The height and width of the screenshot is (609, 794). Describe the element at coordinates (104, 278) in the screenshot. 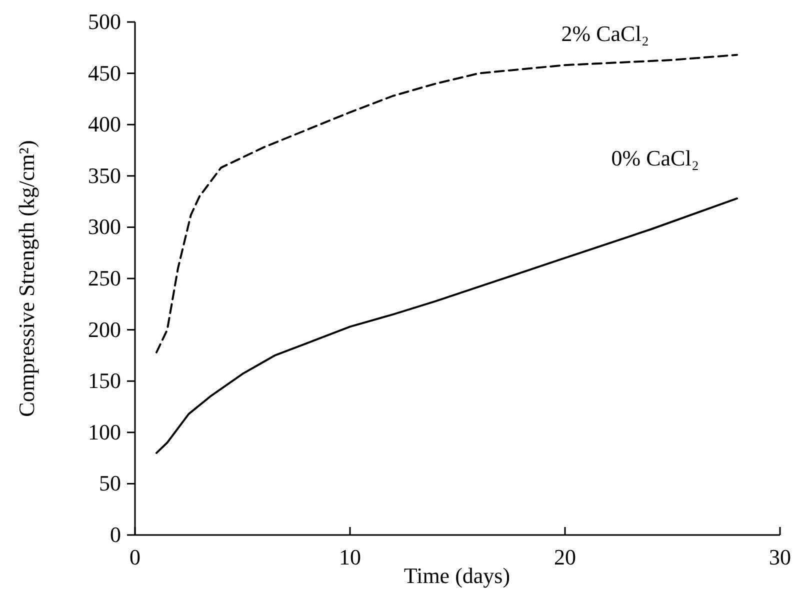

I see `y-tick-label: 250` at that location.